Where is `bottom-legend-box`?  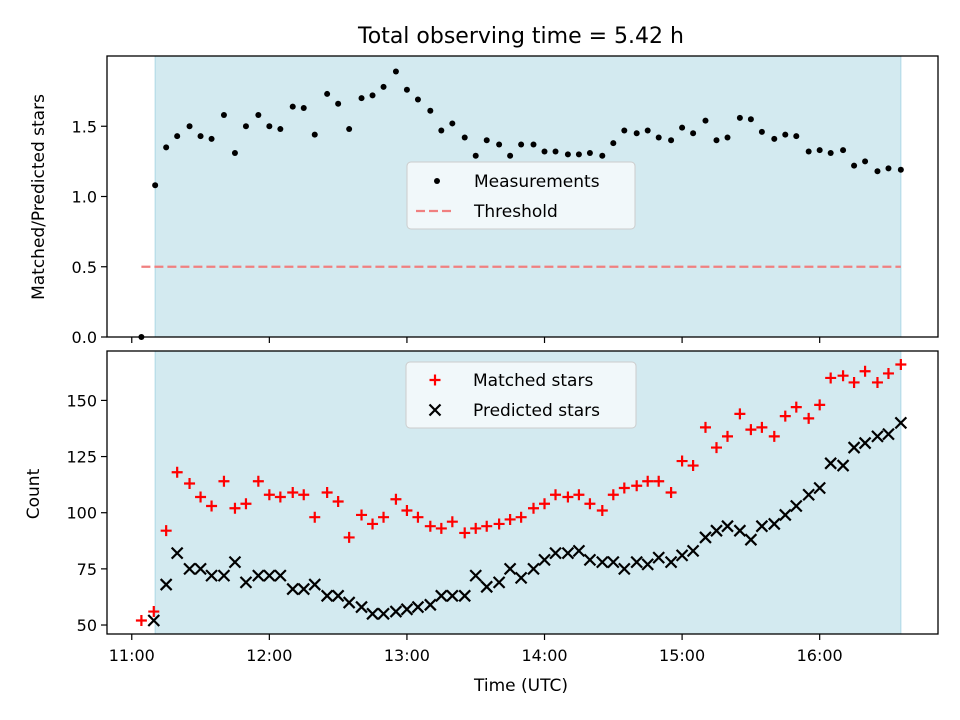
bottom-legend-box is located at coordinates (521, 395).